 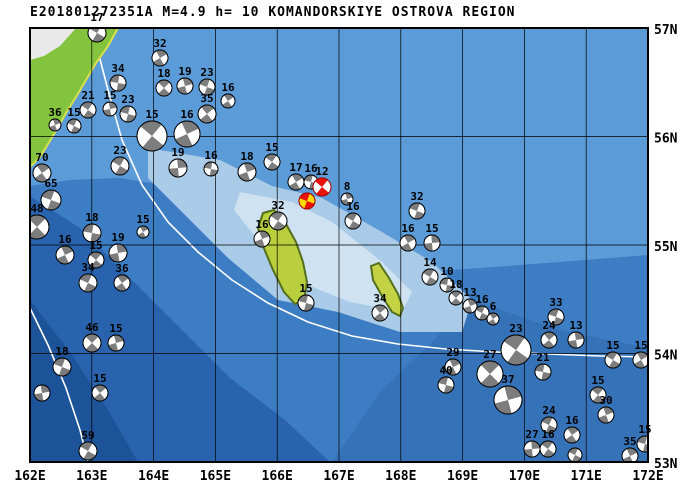 What do you see at coordinates (489, 354) in the screenshot?
I see `event-depth-label: 27` at bounding box center [489, 354].